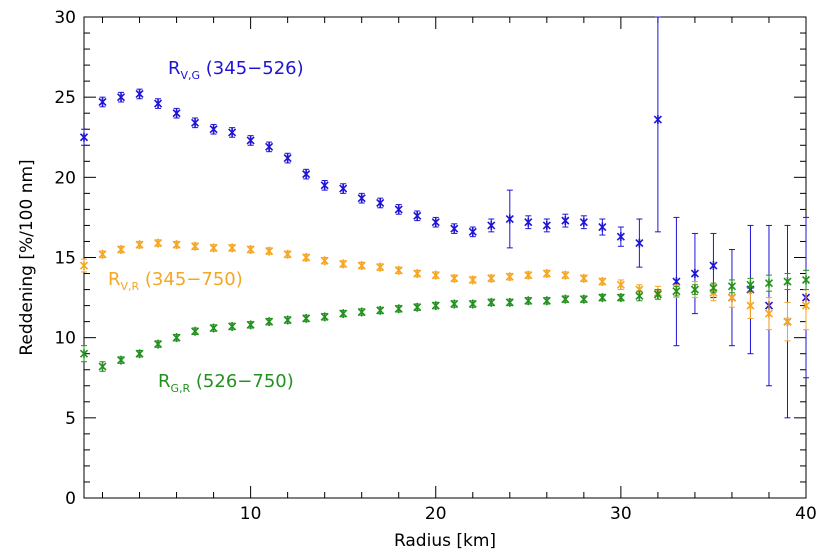  What do you see at coordinates (65, 339) in the screenshot?
I see `y-tick-label: 10` at bounding box center [65, 339].